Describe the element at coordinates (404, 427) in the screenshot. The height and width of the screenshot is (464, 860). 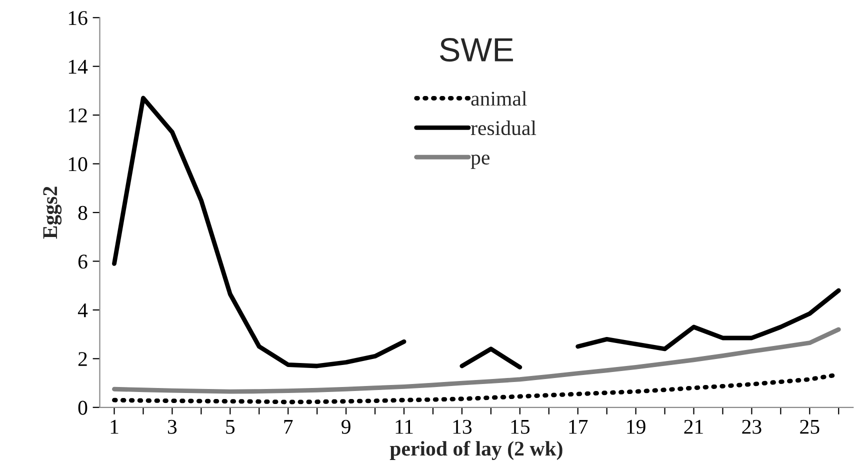
I see `x-tick-label: 11` at that location.